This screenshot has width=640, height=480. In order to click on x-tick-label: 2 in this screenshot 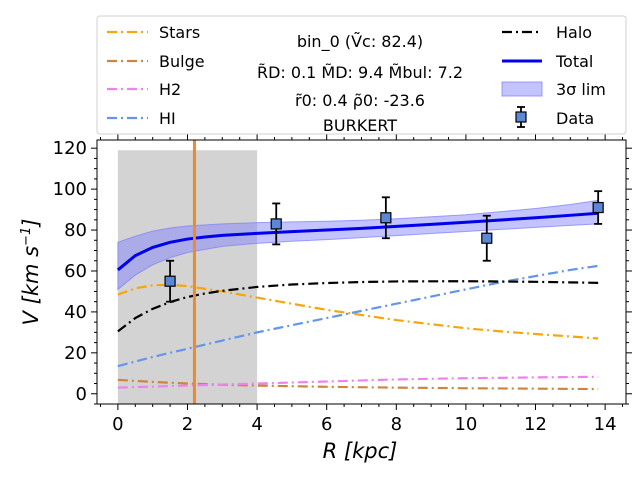, I will do `click(187, 424)`.